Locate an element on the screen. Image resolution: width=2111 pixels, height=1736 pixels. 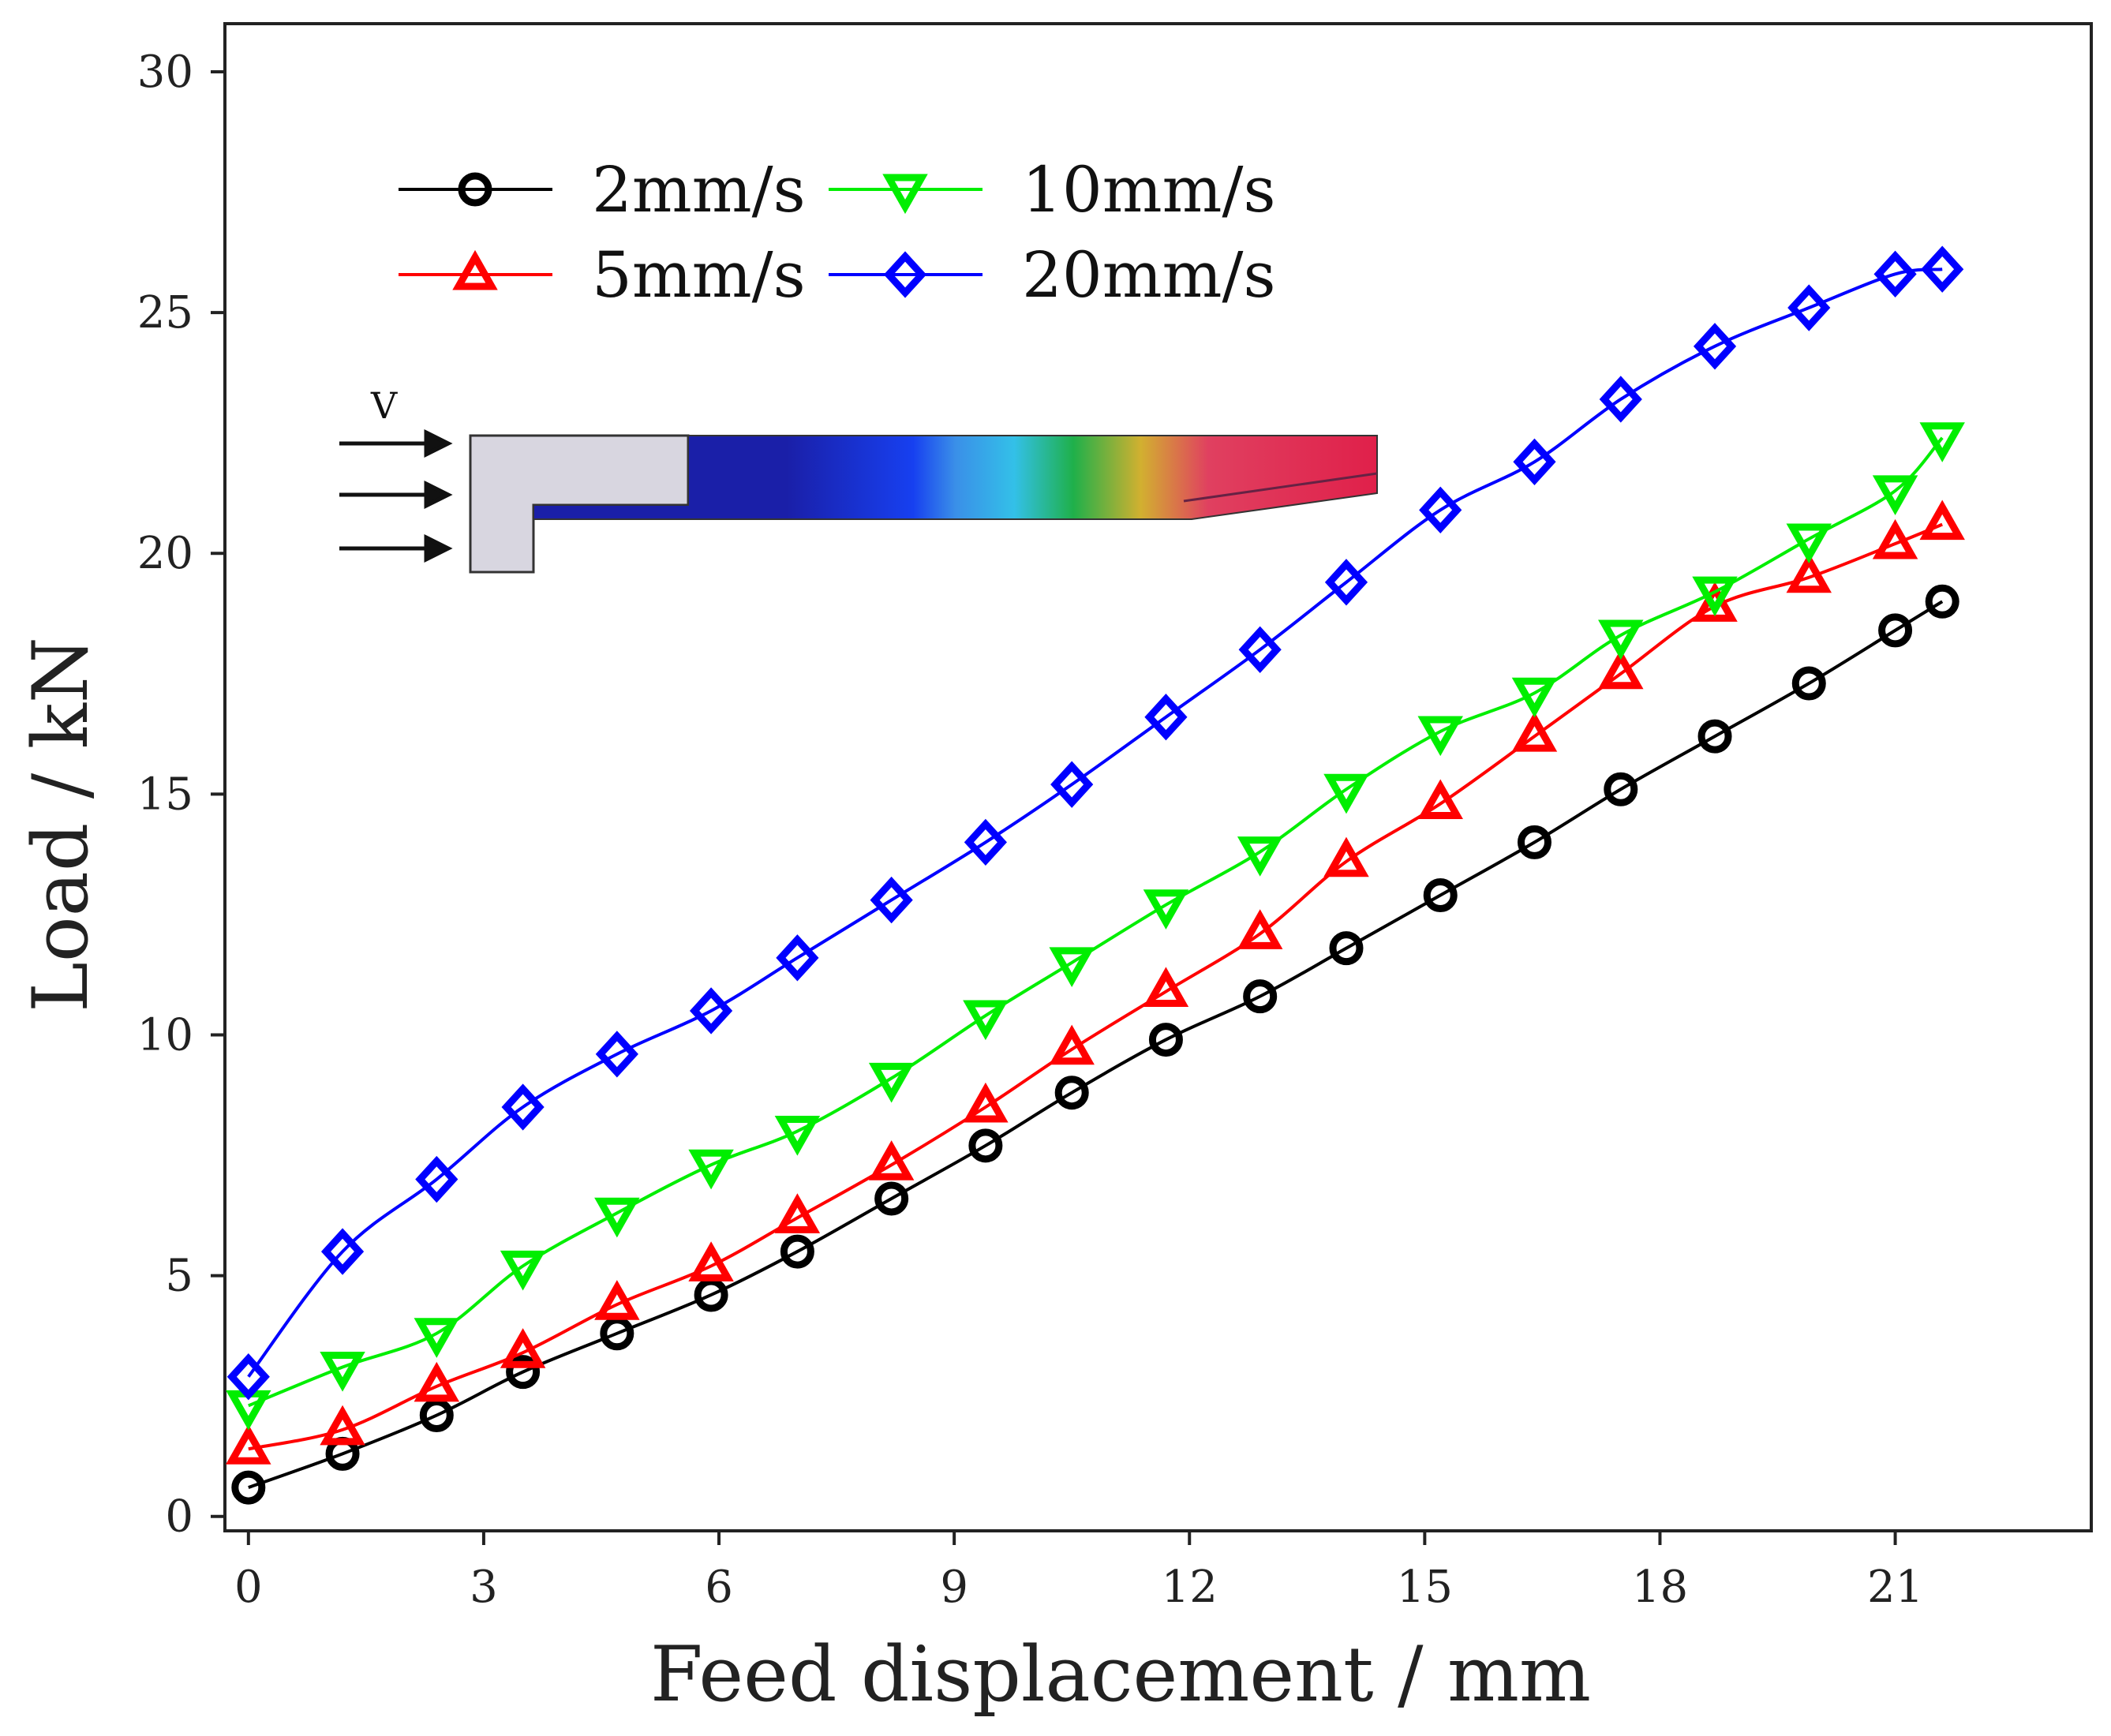
y-tick-label: 0 is located at coordinates (179, 1517).